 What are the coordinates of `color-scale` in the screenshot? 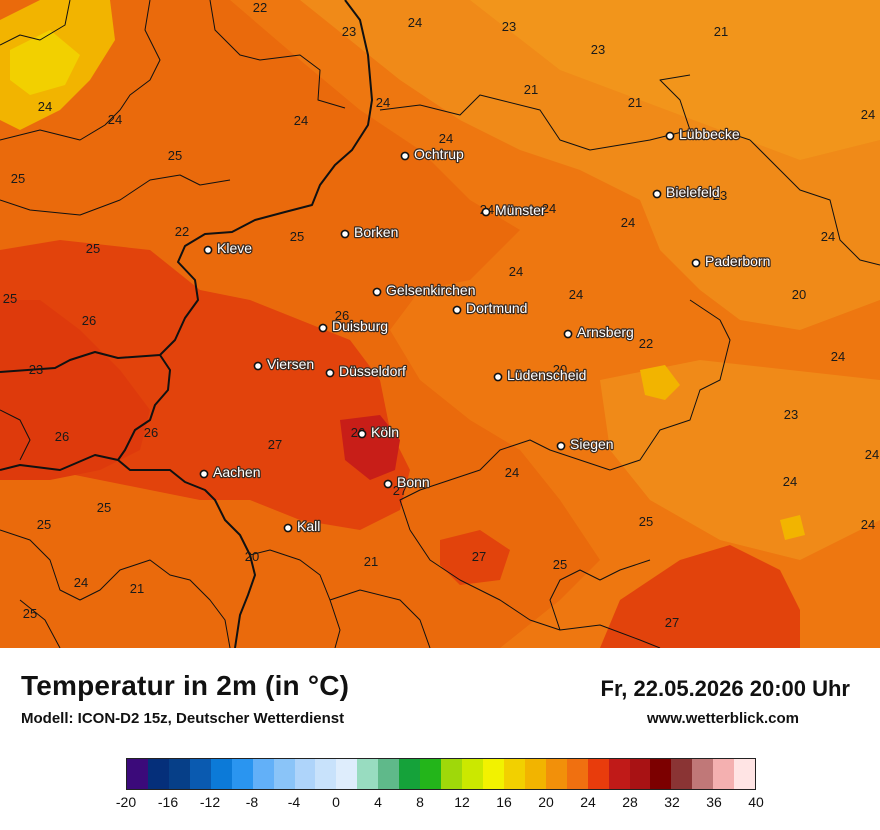 It's located at (441, 774).